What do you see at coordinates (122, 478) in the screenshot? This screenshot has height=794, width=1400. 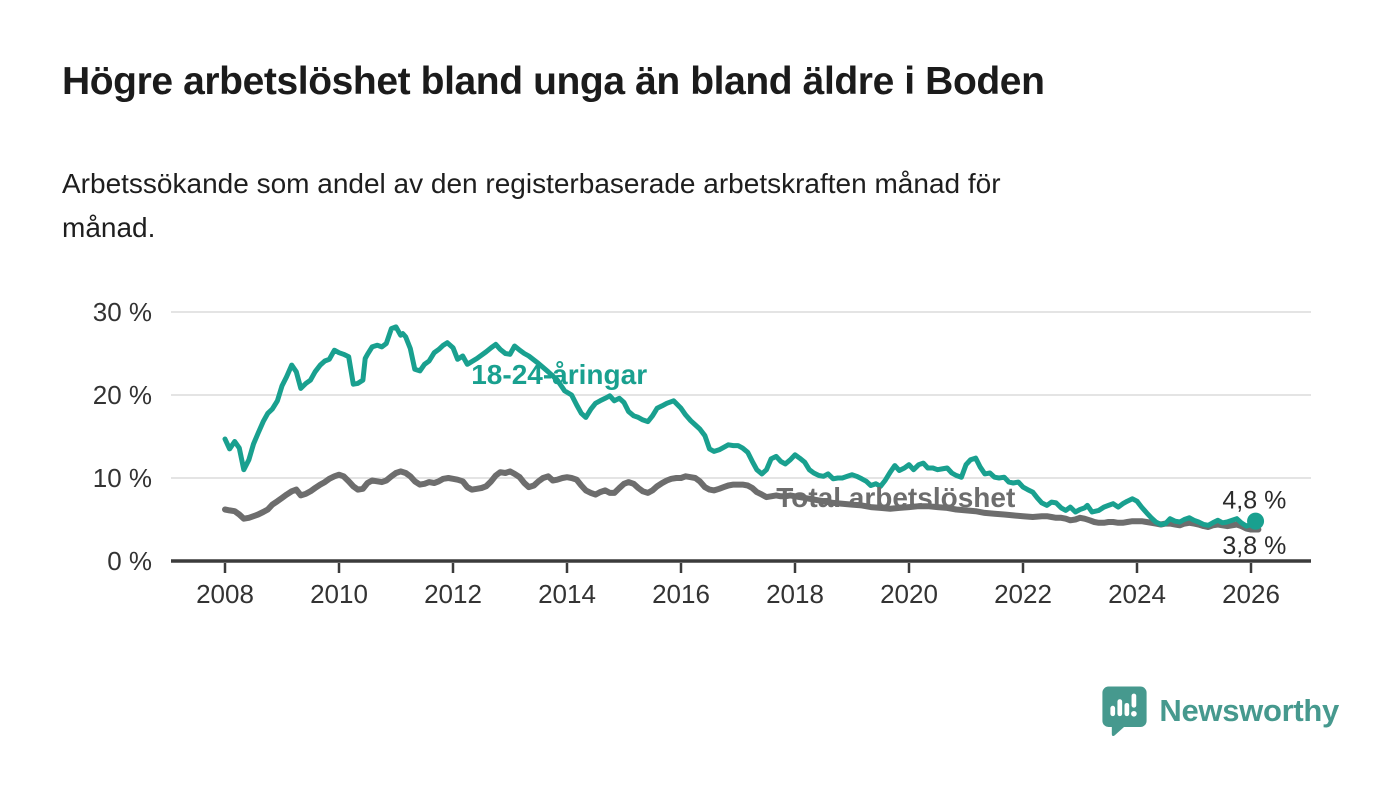 I see `y-tick-label-10: 10 %` at bounding box center [122, 478].